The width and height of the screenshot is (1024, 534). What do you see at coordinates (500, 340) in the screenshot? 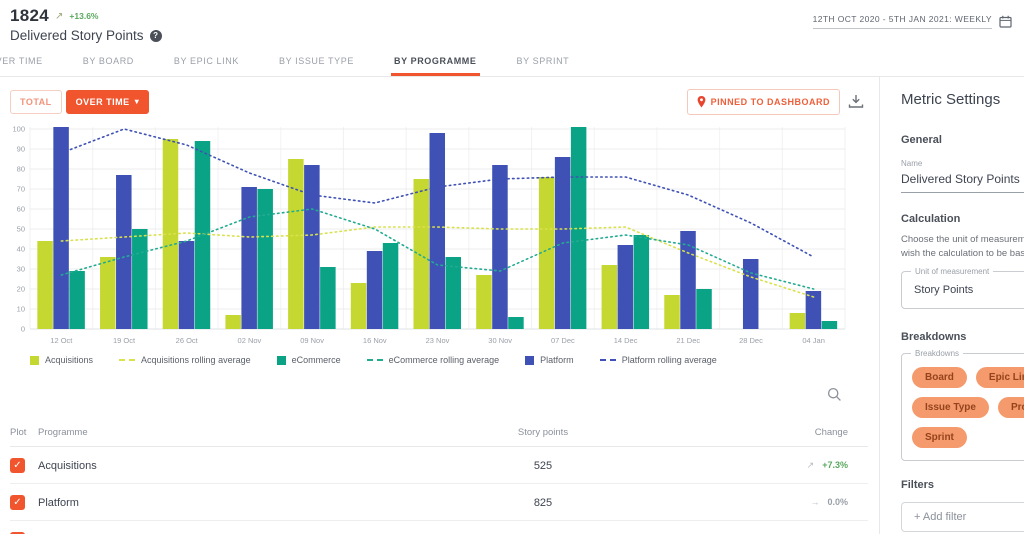
I see `x-axis-tick: 30 Nov` at bounding box center [500, 340].